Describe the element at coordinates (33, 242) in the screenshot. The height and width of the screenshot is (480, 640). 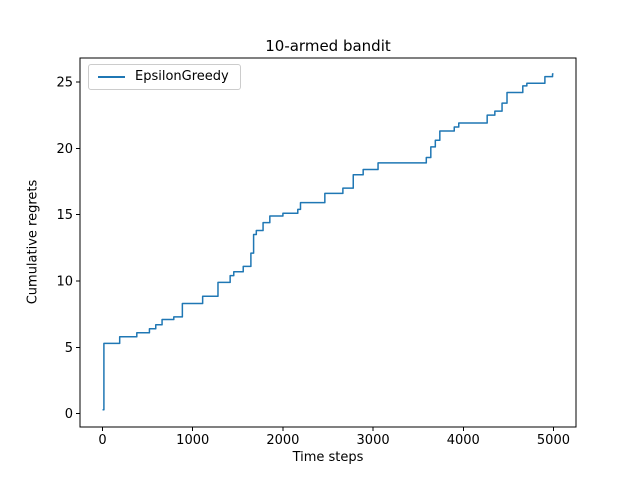
I see `y-axis-label: Cumulative regrets` at that location.